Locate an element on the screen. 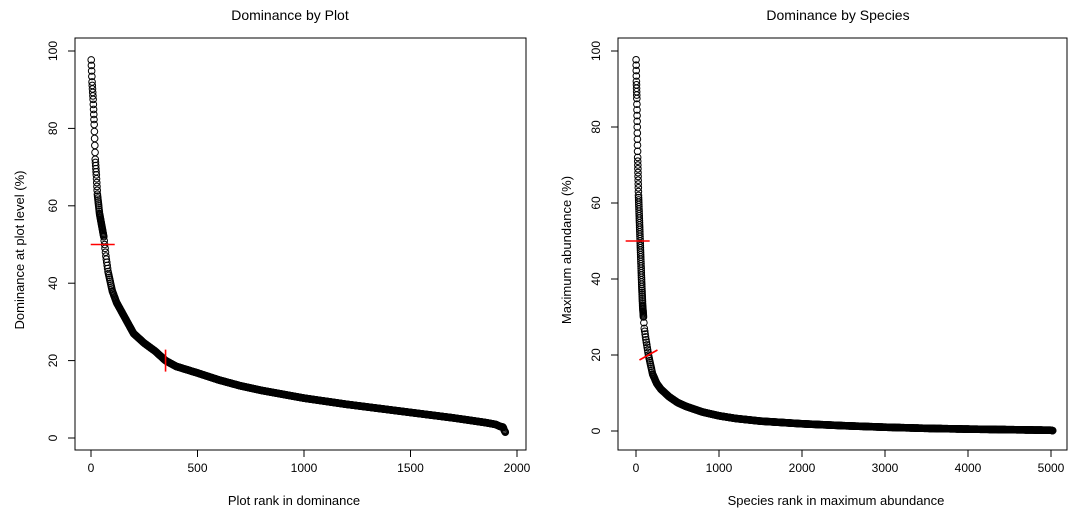  chart-title: Dominance by Species is located at coordinates (837, 15).